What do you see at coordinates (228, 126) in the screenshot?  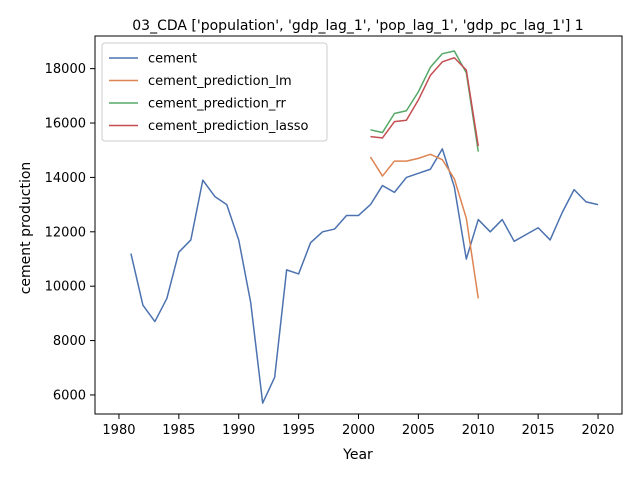 I see `legend-label: cement_prediction_lasso` at bounding box center [228, 126].